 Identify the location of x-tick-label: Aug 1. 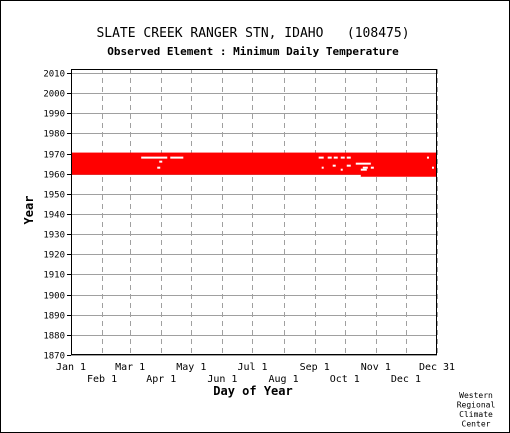
(284, 379).